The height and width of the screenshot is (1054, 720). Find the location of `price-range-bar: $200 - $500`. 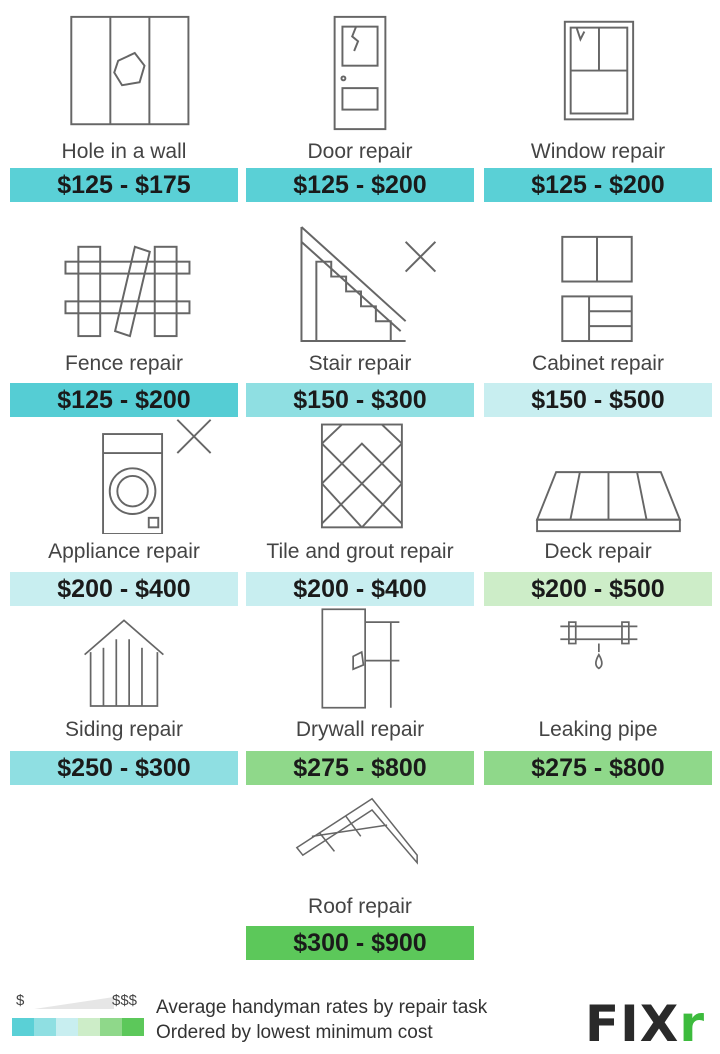

price-range-bar: $200 - $500 is located at coordinates (598, 589).